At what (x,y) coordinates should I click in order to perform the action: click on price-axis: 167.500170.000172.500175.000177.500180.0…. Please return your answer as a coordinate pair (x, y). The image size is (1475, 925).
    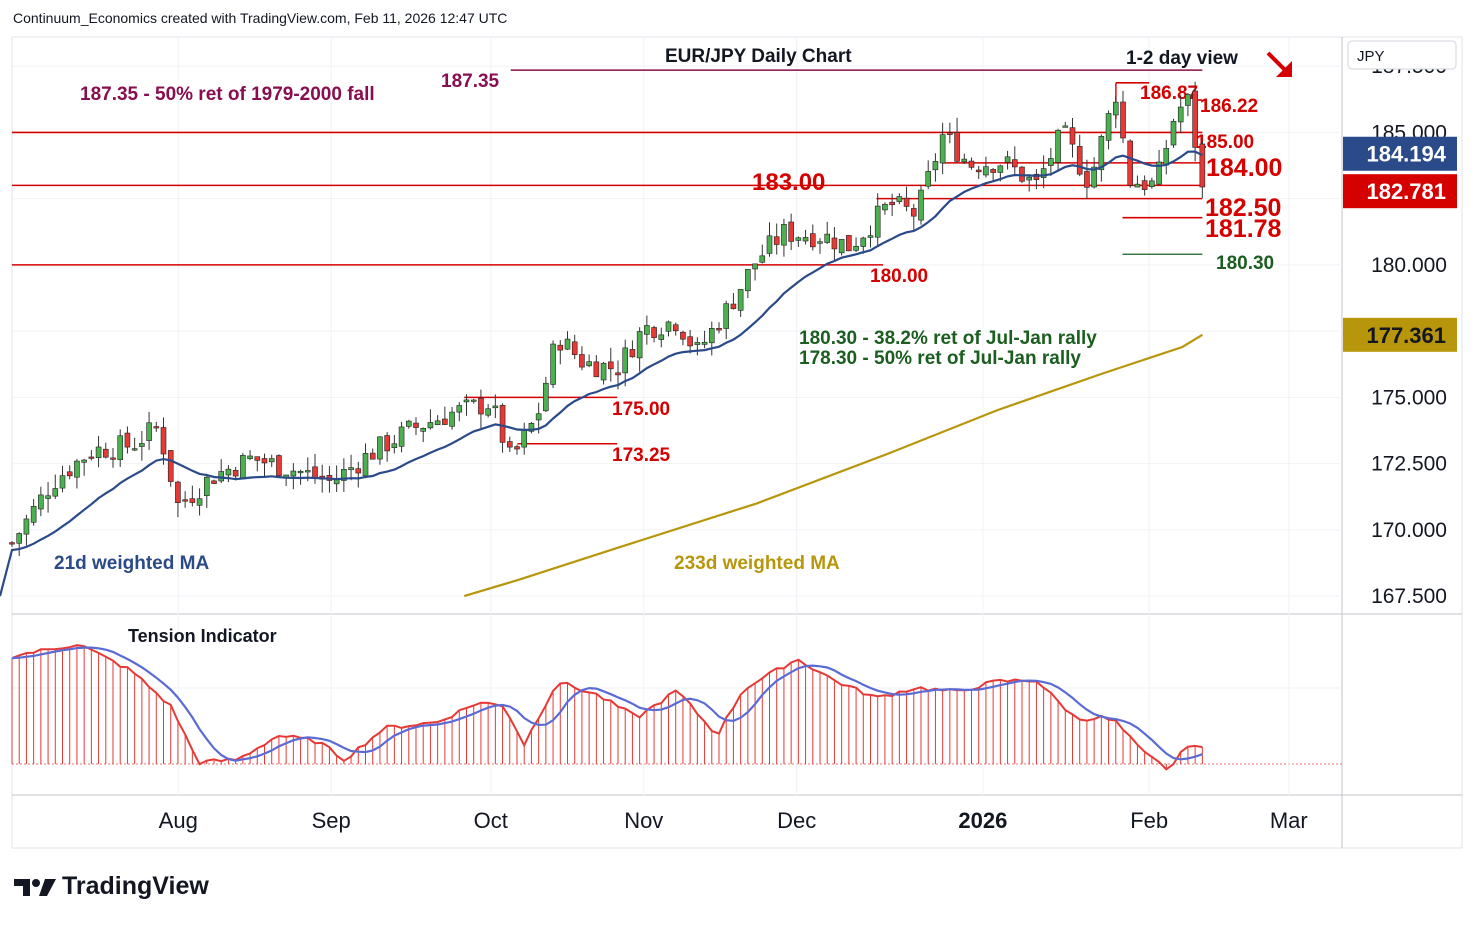
    Looking at the image, I should click on (1400, 324).